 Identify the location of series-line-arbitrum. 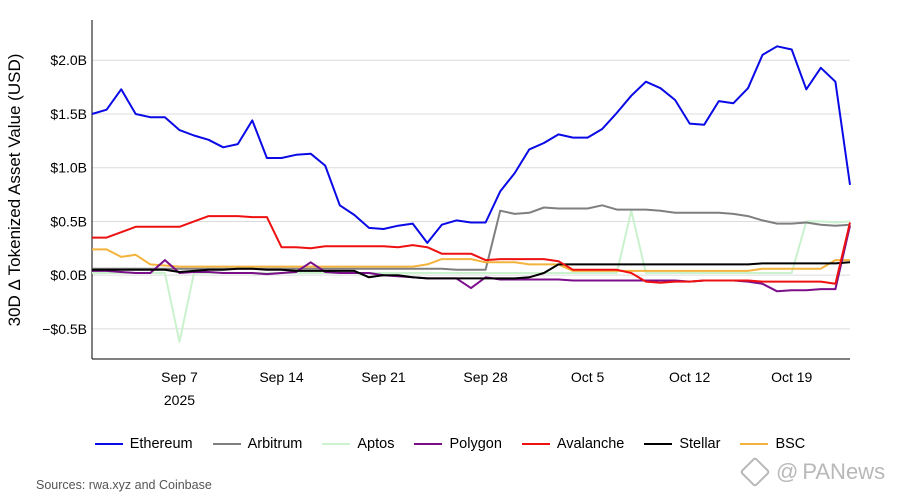
(471, 237).